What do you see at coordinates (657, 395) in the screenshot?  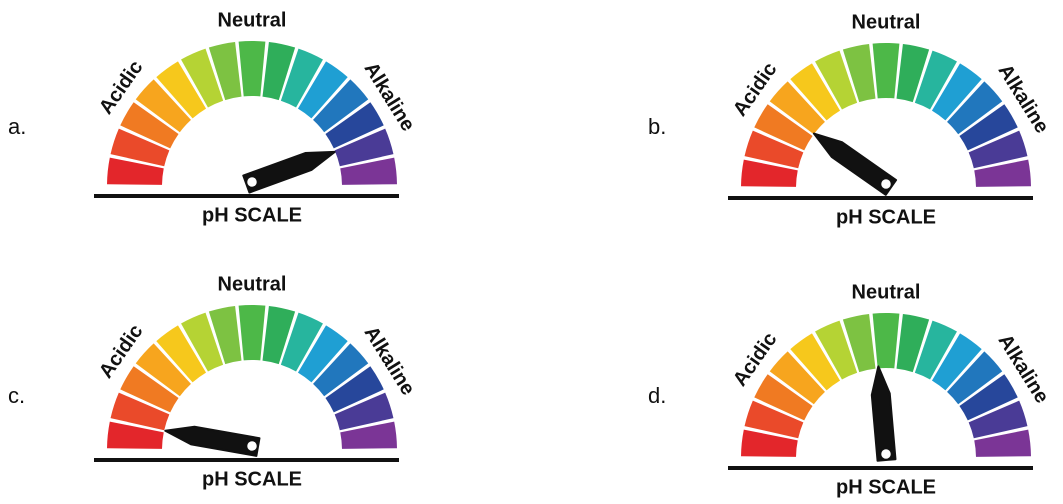 I see `option-letter: d.` at bounding box center [657, 395].